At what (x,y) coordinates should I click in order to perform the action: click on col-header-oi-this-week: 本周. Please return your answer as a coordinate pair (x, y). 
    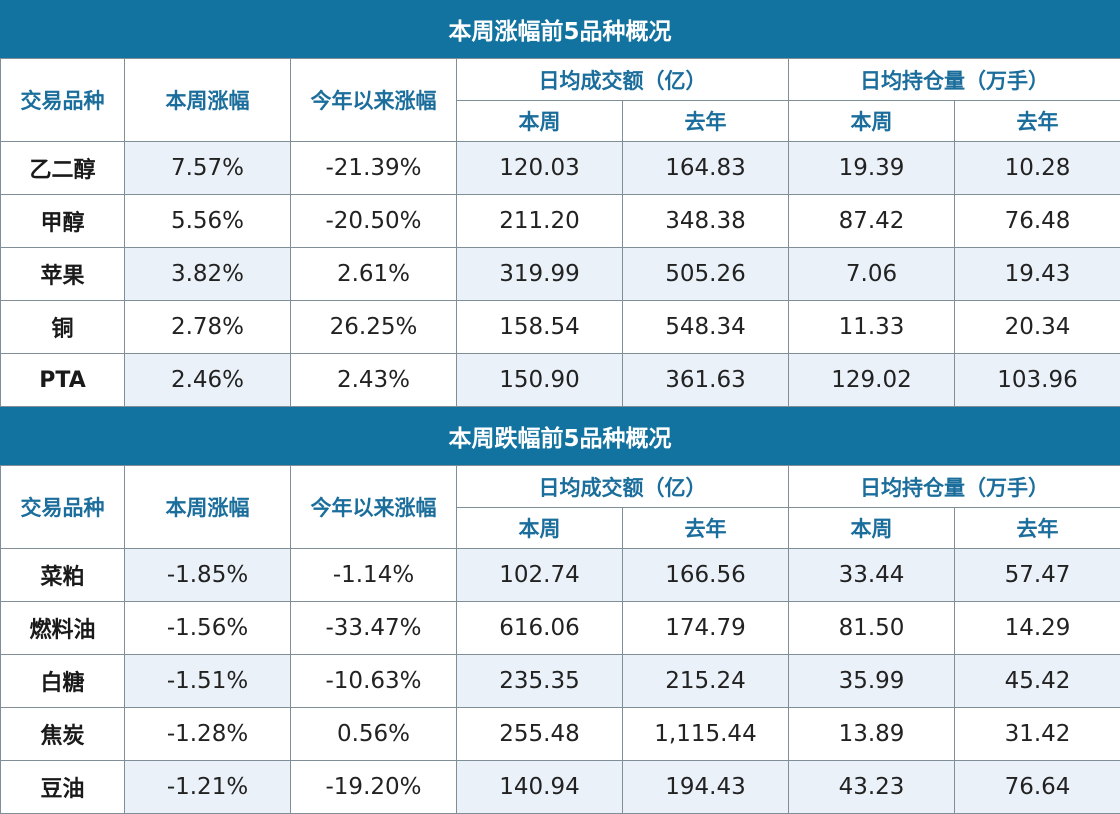
    Looking at the image, I should click on (872, 121).